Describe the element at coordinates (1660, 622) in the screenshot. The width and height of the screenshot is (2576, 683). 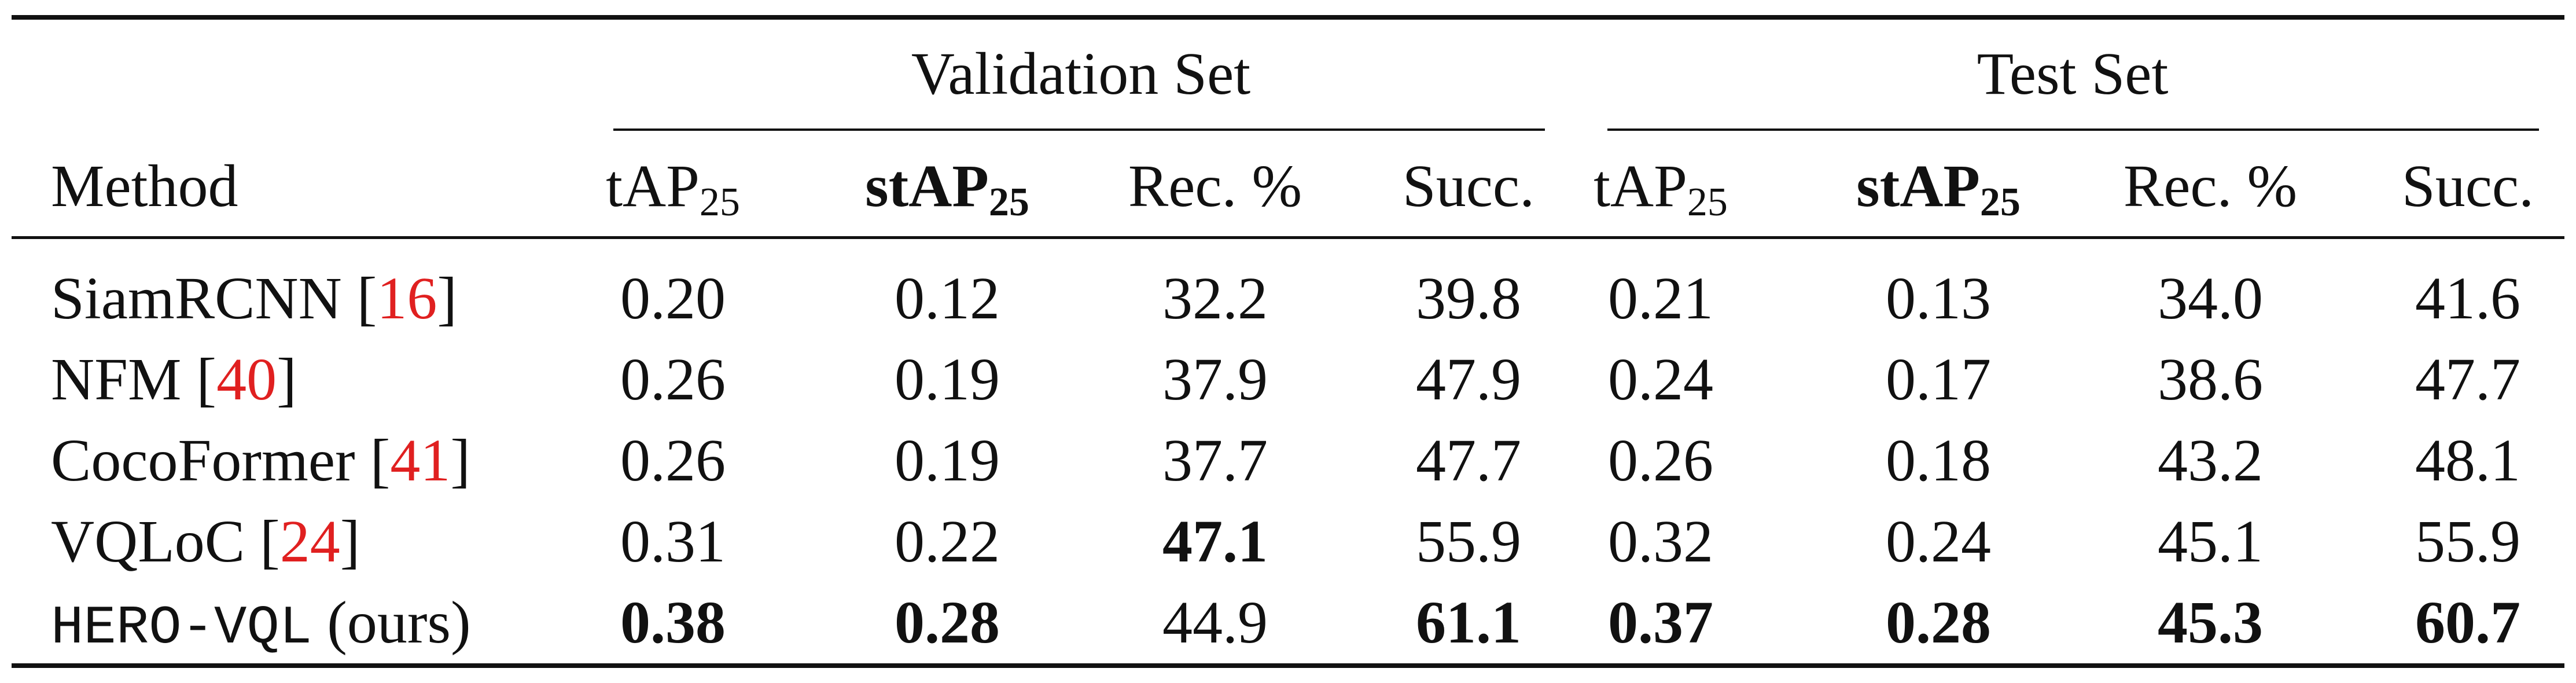
I see `value-cell-test-tap: 0.37` at that location.